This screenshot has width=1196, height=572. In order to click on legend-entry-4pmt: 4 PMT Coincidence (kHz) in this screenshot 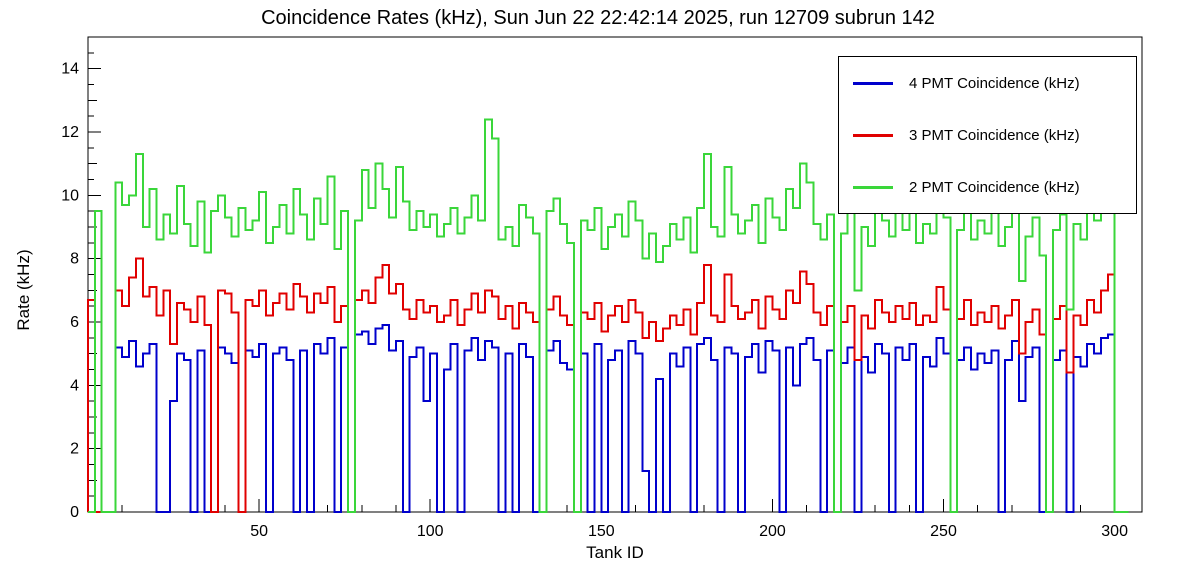, I will do `click(987, 83)`.